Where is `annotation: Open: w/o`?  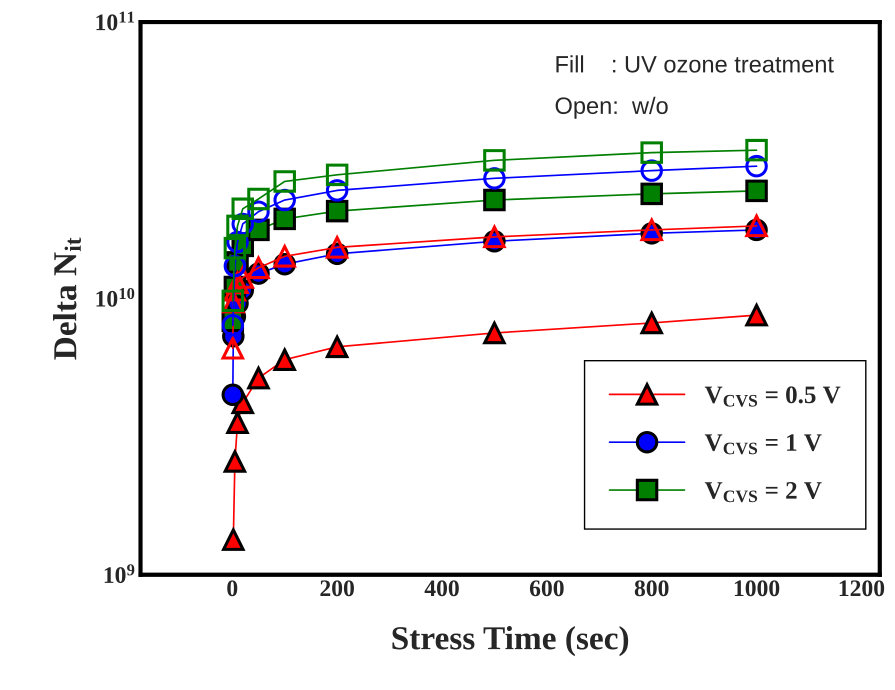
annotation: Open: w/o is located at coordinates (612, 107).